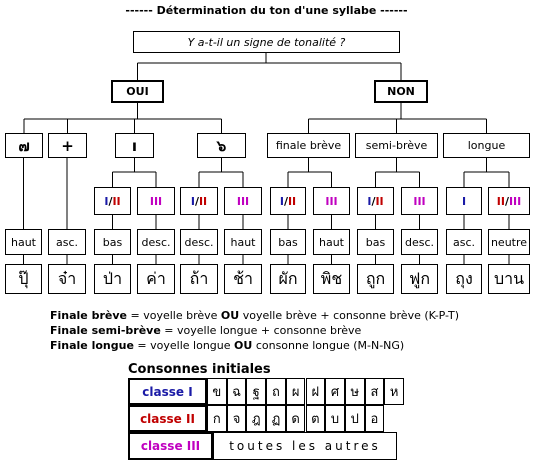 Image resolution: width=533 pixels, height=467 pixels. Describe the element at coordinates (23, 279) in the screenshot. I see `example-box: ปุ๊` at that location.